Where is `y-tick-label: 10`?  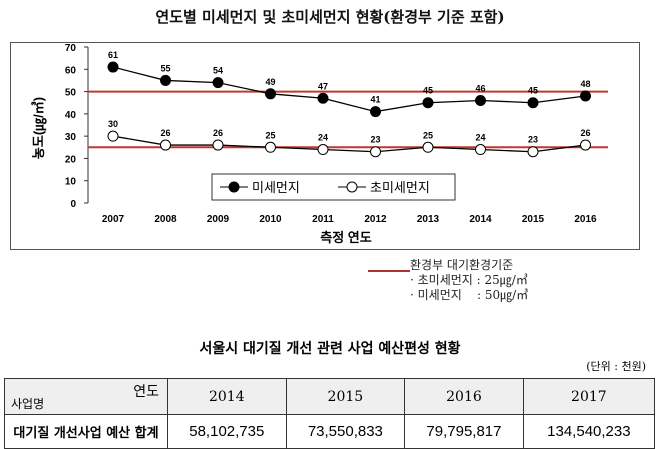 y-tick-label: 10 is located at coordinates (71, 182).